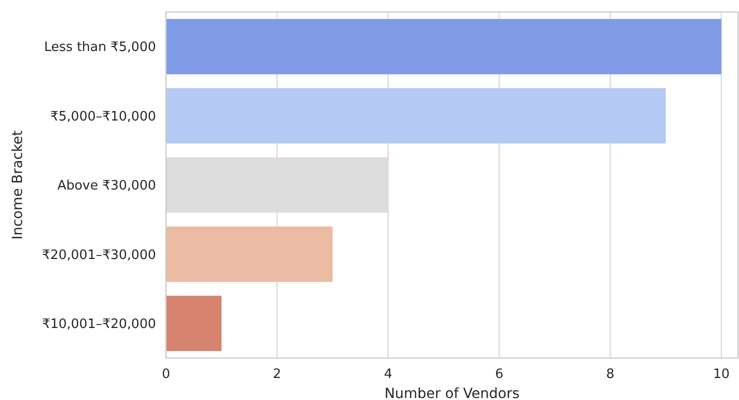  Describe the element at coordinates (452, 393) in the screenshot. I see `x-axis-title: Number of Vendors` at that location.